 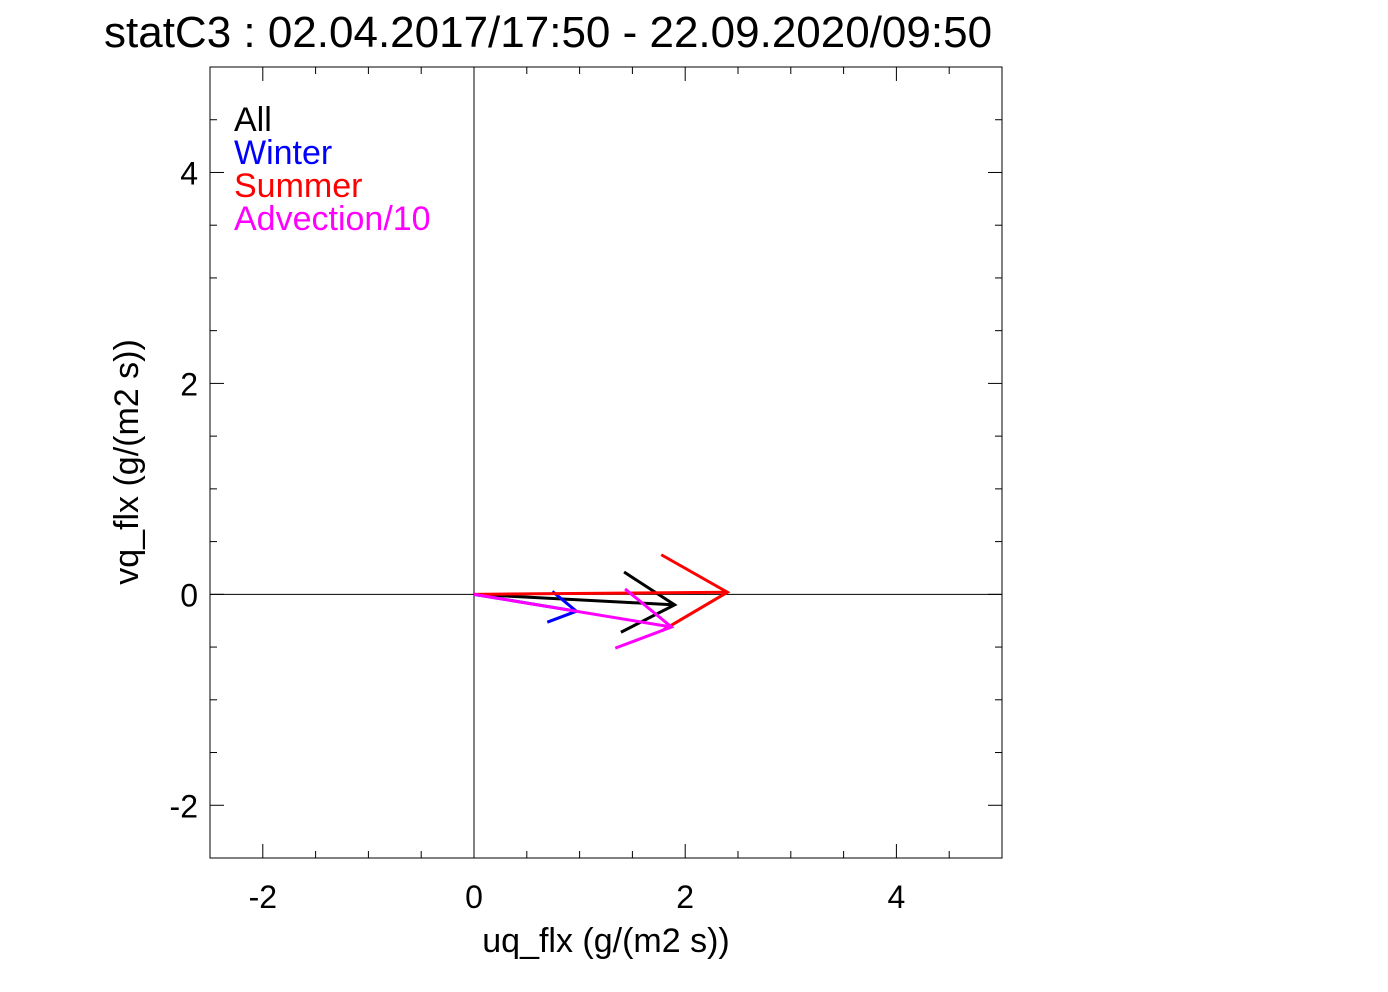 I want to click on y-tick-label: 0, so click(x=189, y=595).